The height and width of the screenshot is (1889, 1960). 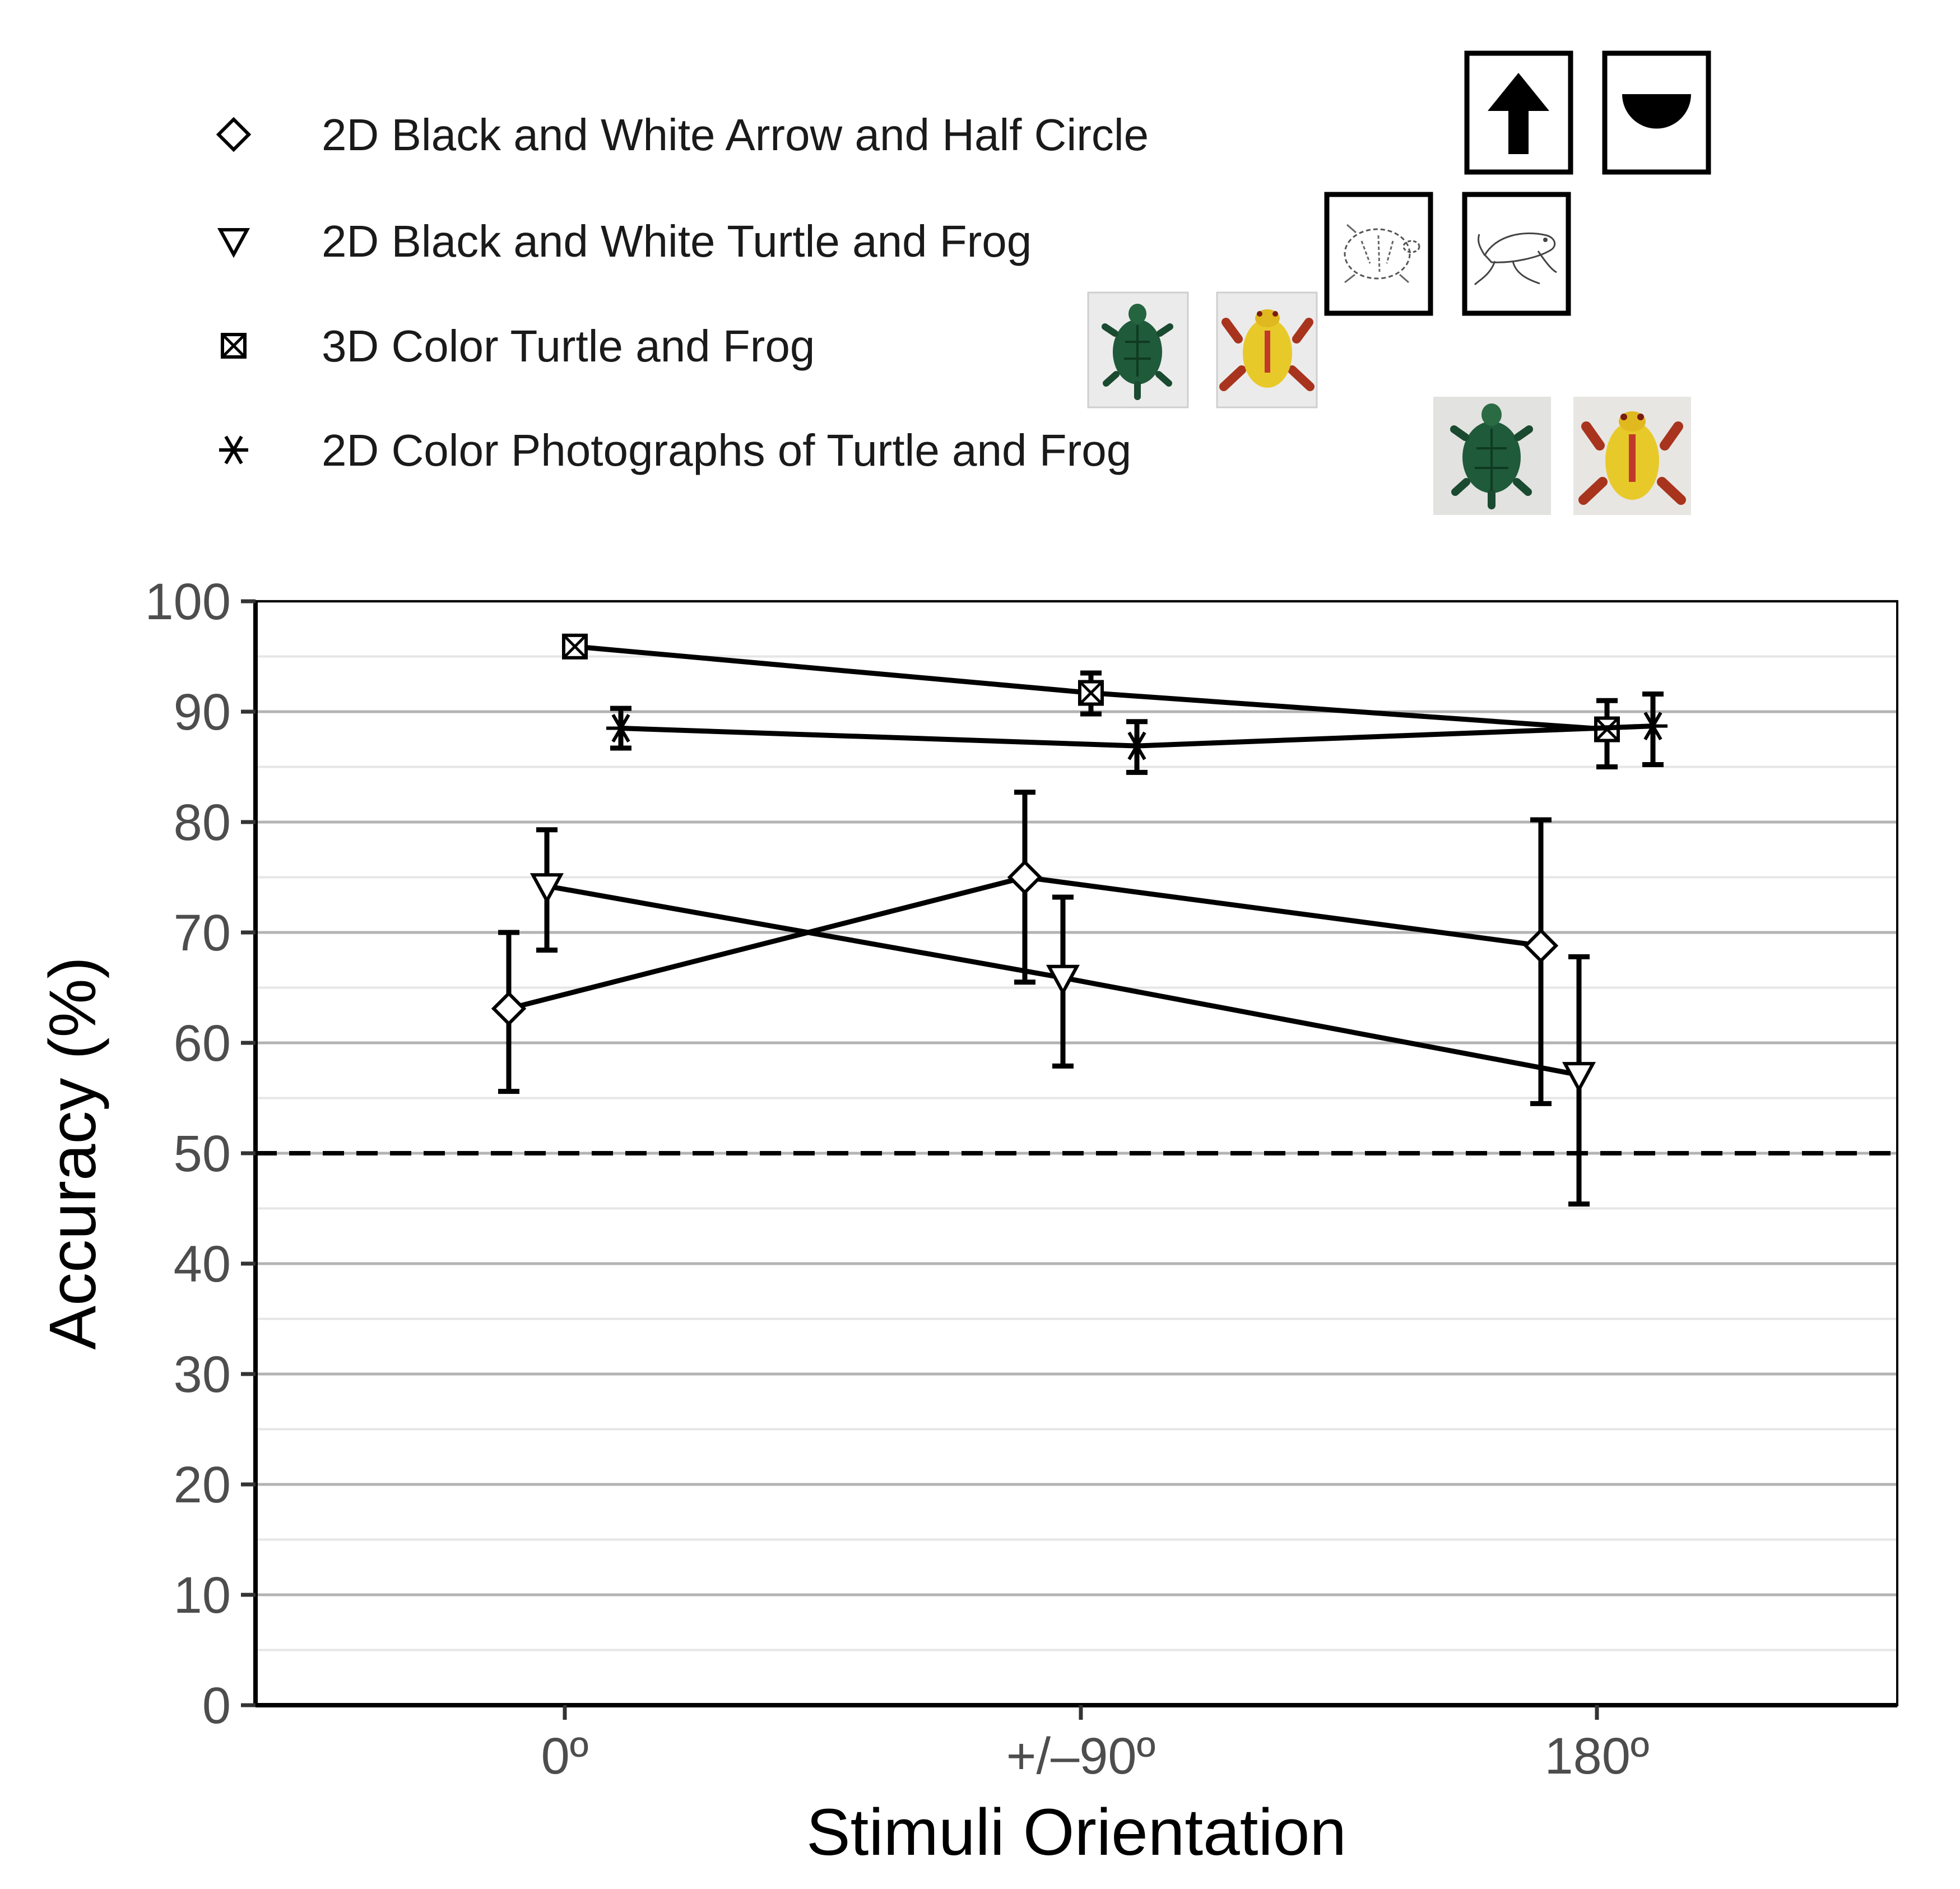 I want to click on legend-item-color-photos: 2D Color Photographs of Turtle and Frog, so click(x=675, y=450).